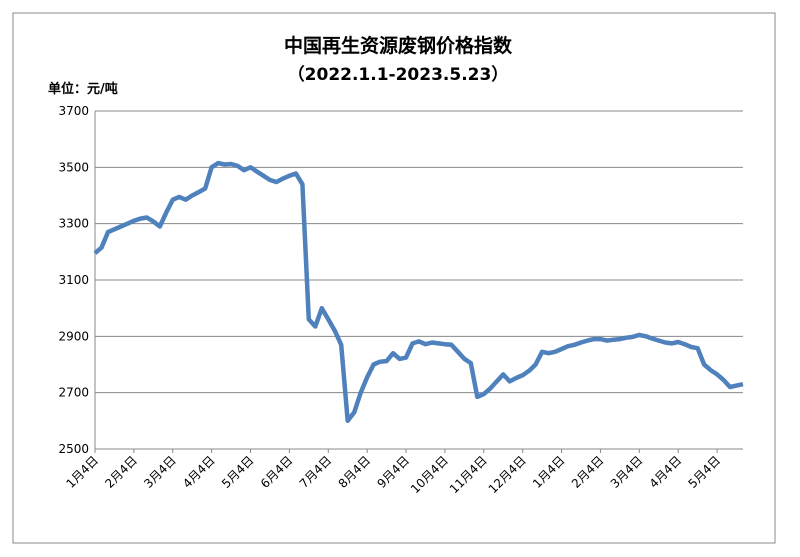 The height and width of the screenshot is (557, 800). What do you see at coordinates (73, 224) in the screenshot?
I see `y-tick-label: 3300` at bounding box center [73, 224].